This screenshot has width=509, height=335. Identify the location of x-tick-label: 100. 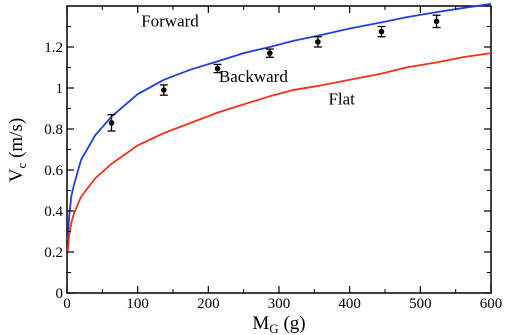
(137, 304).